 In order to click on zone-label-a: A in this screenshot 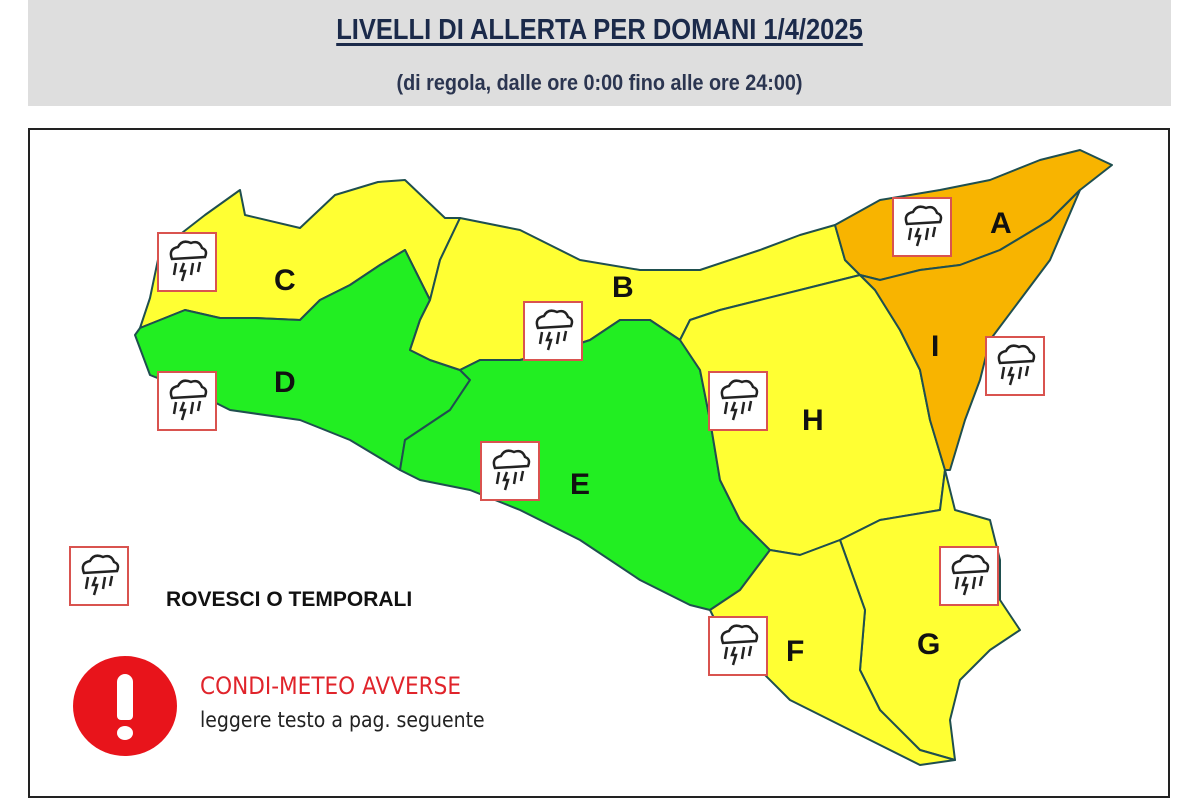, I will do `click(1001, 223)`.